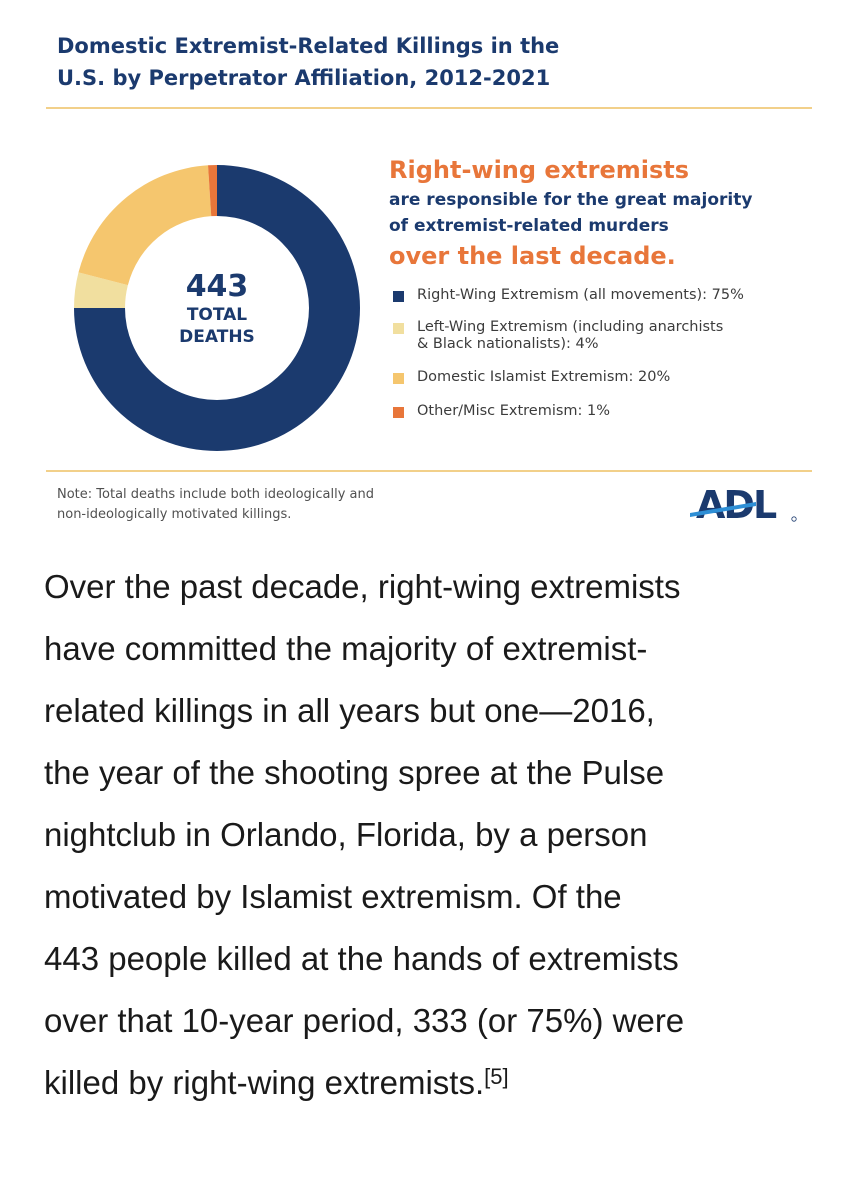  I want to click on legend-swatch-other, so click(398, 412).